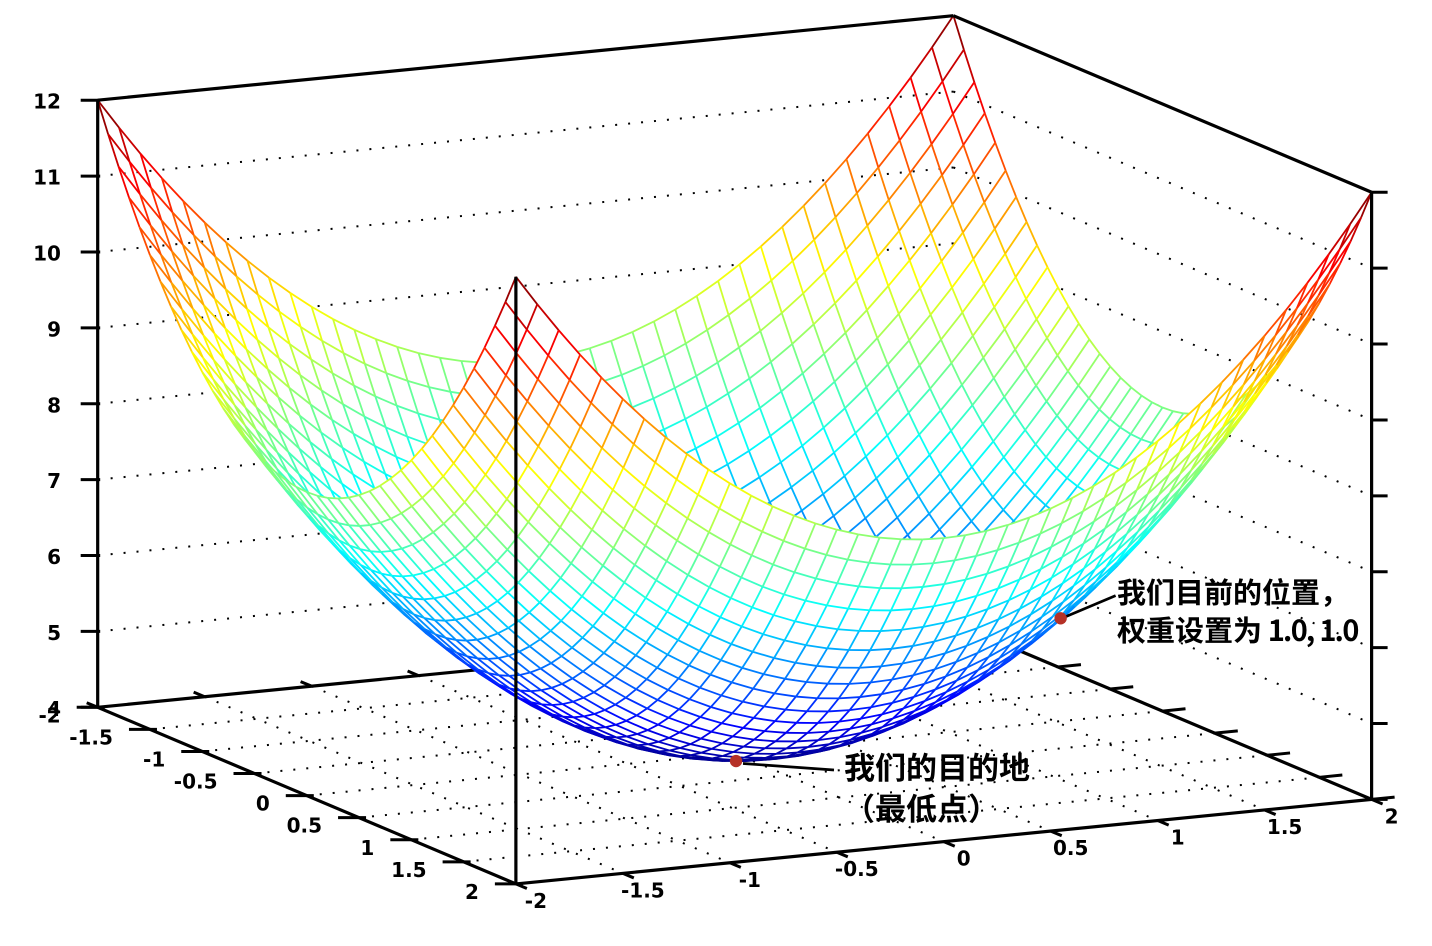 The width and height of the screenshot is (1432, 946). What do you see at coordinates (54, 633) in the screenshot?
I see `svg-text: 5` at bounding box center [54, 633].